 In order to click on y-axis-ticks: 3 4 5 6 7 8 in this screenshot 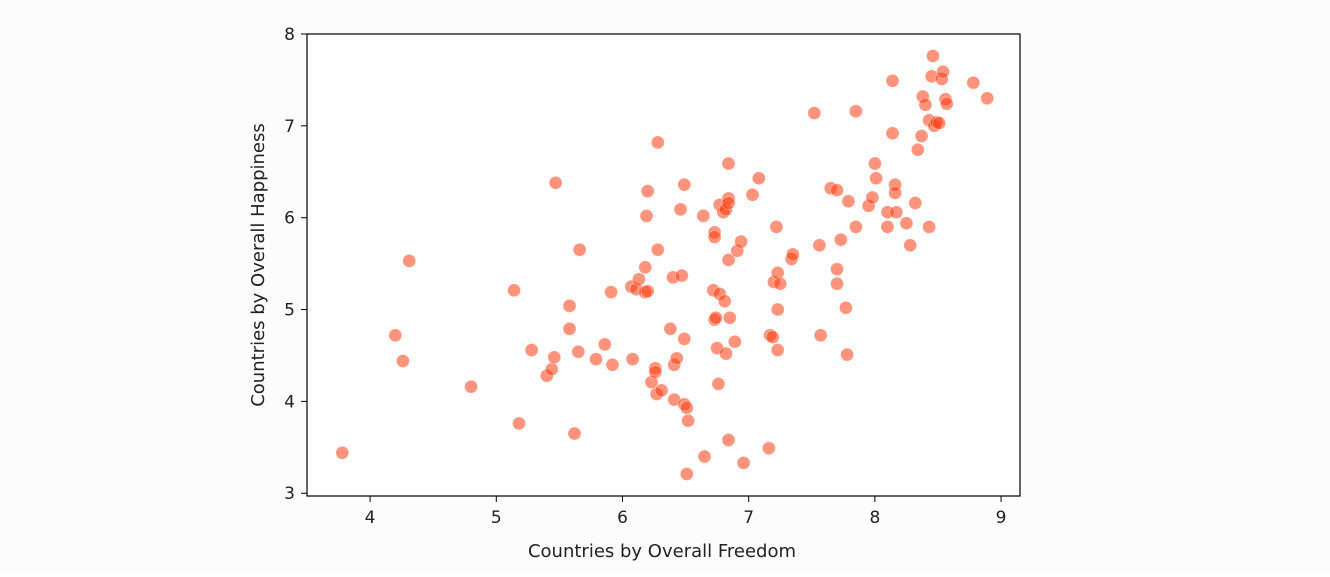, I will do `click(295, 264)`.